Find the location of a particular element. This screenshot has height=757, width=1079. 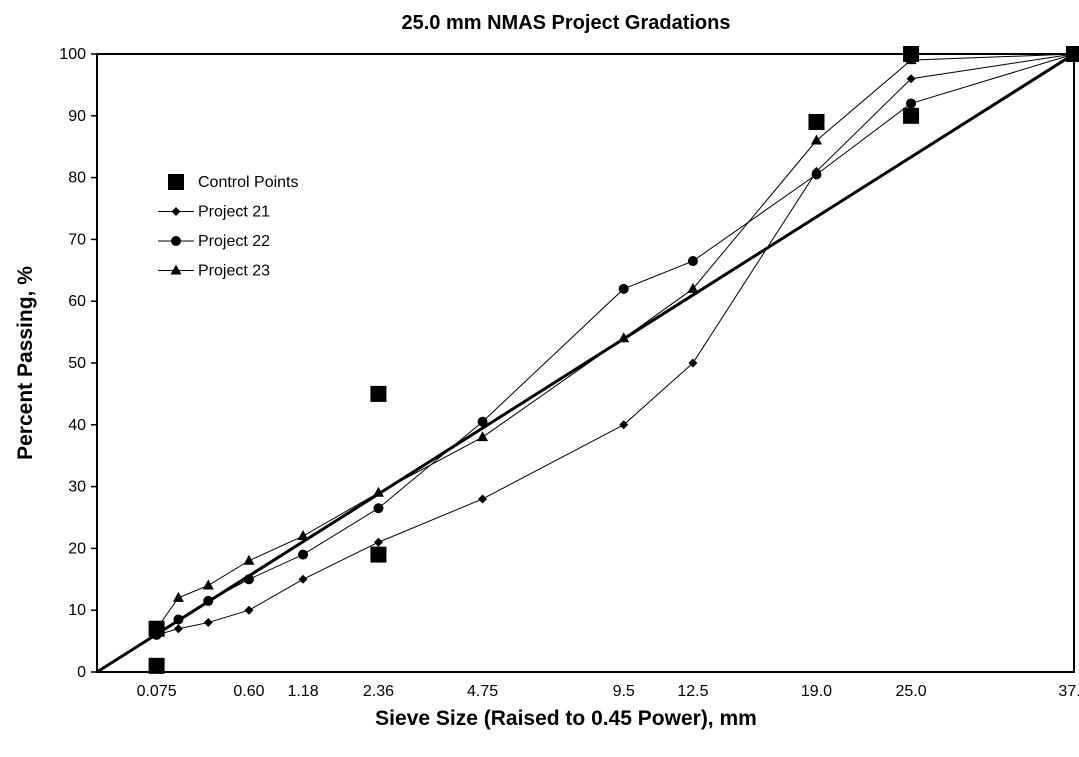

y-axis-title: Percent Passing, % is located at coordinates (25, 363).